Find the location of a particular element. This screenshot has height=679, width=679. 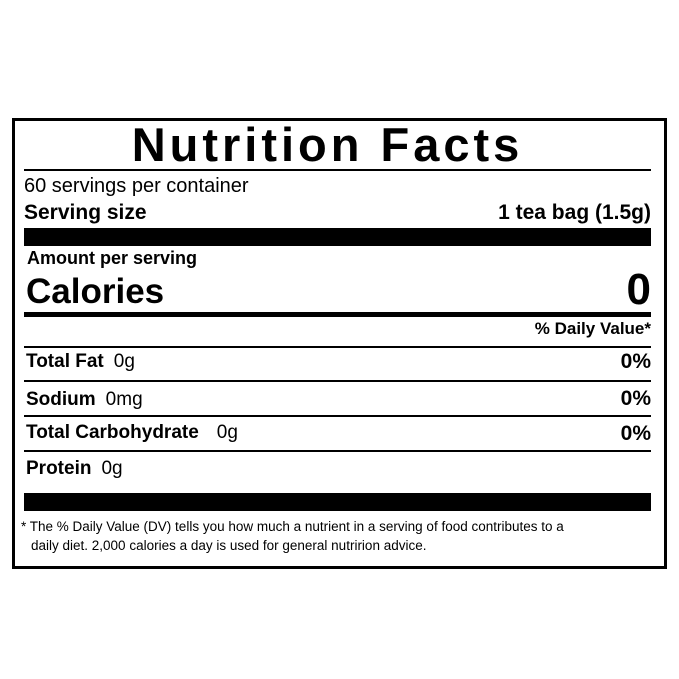

servings-per-container: 60 servings per container is located at coordinates (136, 186).